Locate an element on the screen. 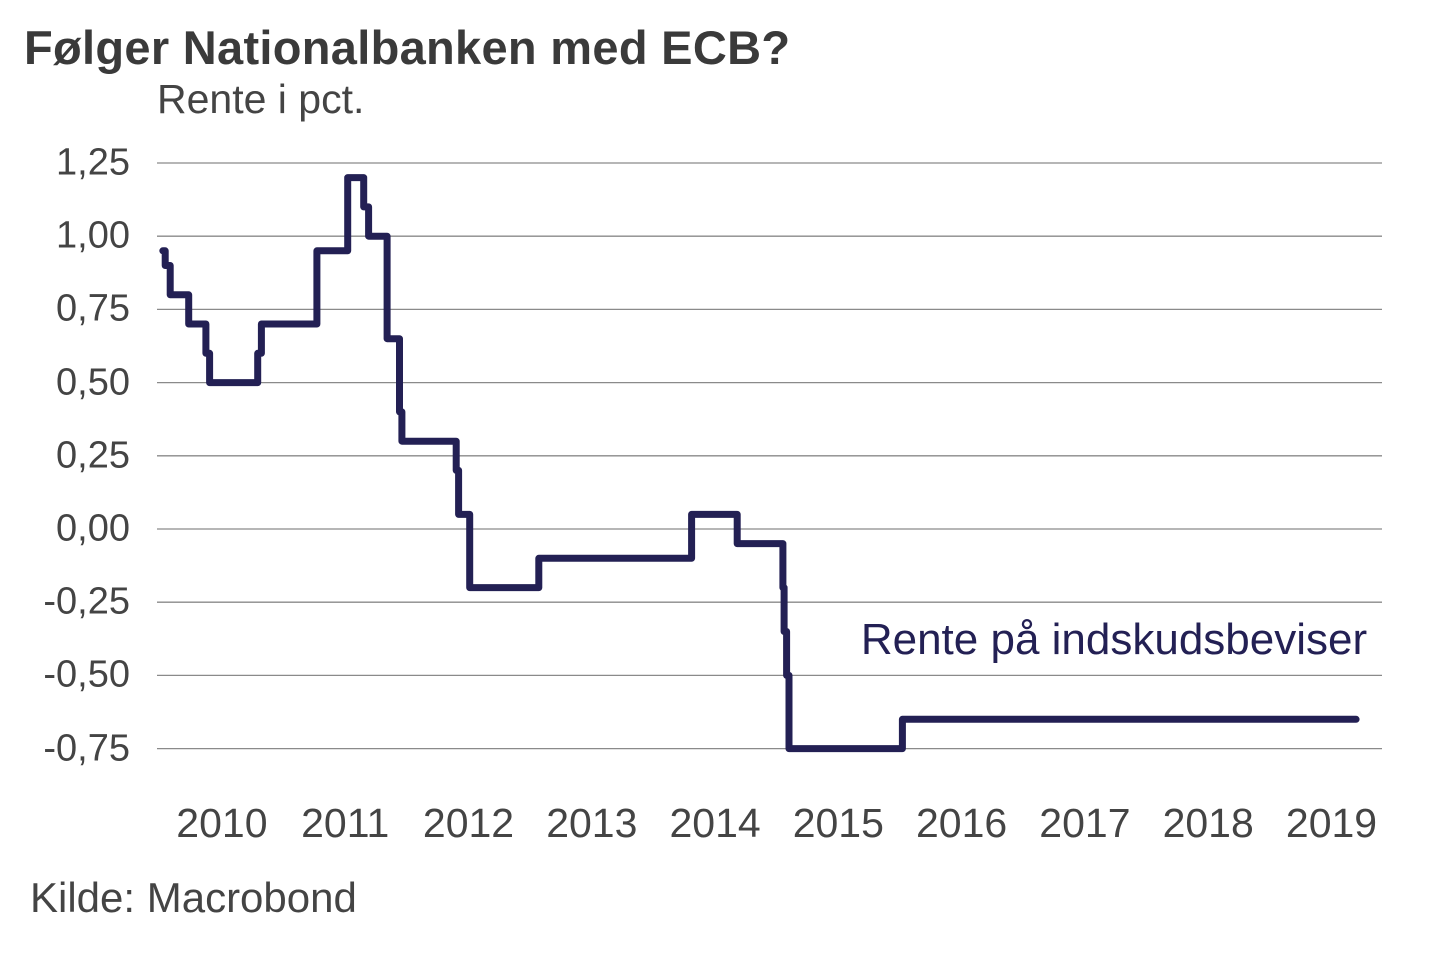  x-tick-label: 2010 is located at coordinates (222, 823).